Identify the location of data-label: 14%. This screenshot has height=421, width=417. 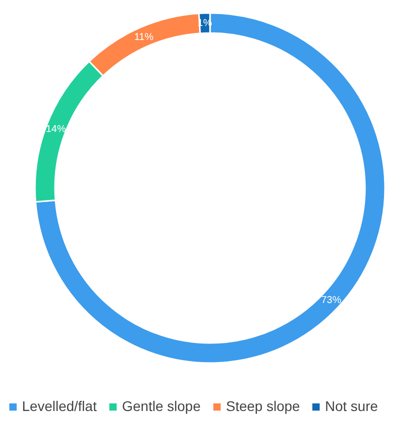
(56, 130).